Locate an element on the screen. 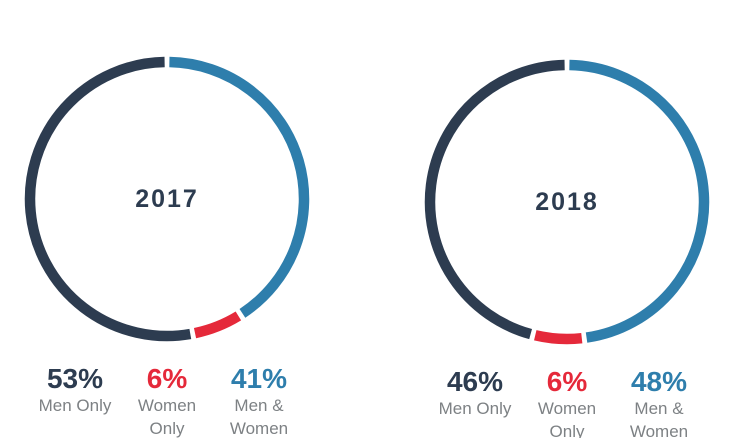  legend-value: 41% is located at coordinates (259, 378).